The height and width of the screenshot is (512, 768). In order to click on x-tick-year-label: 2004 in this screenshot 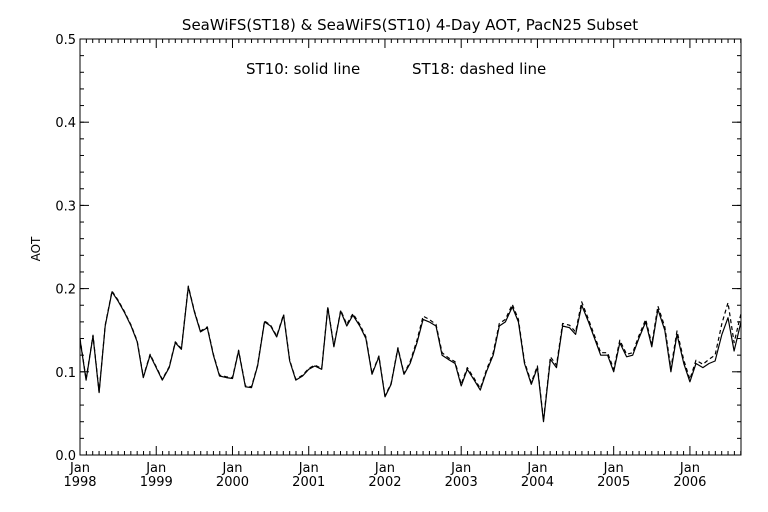, I will do `click(537, 482)`.